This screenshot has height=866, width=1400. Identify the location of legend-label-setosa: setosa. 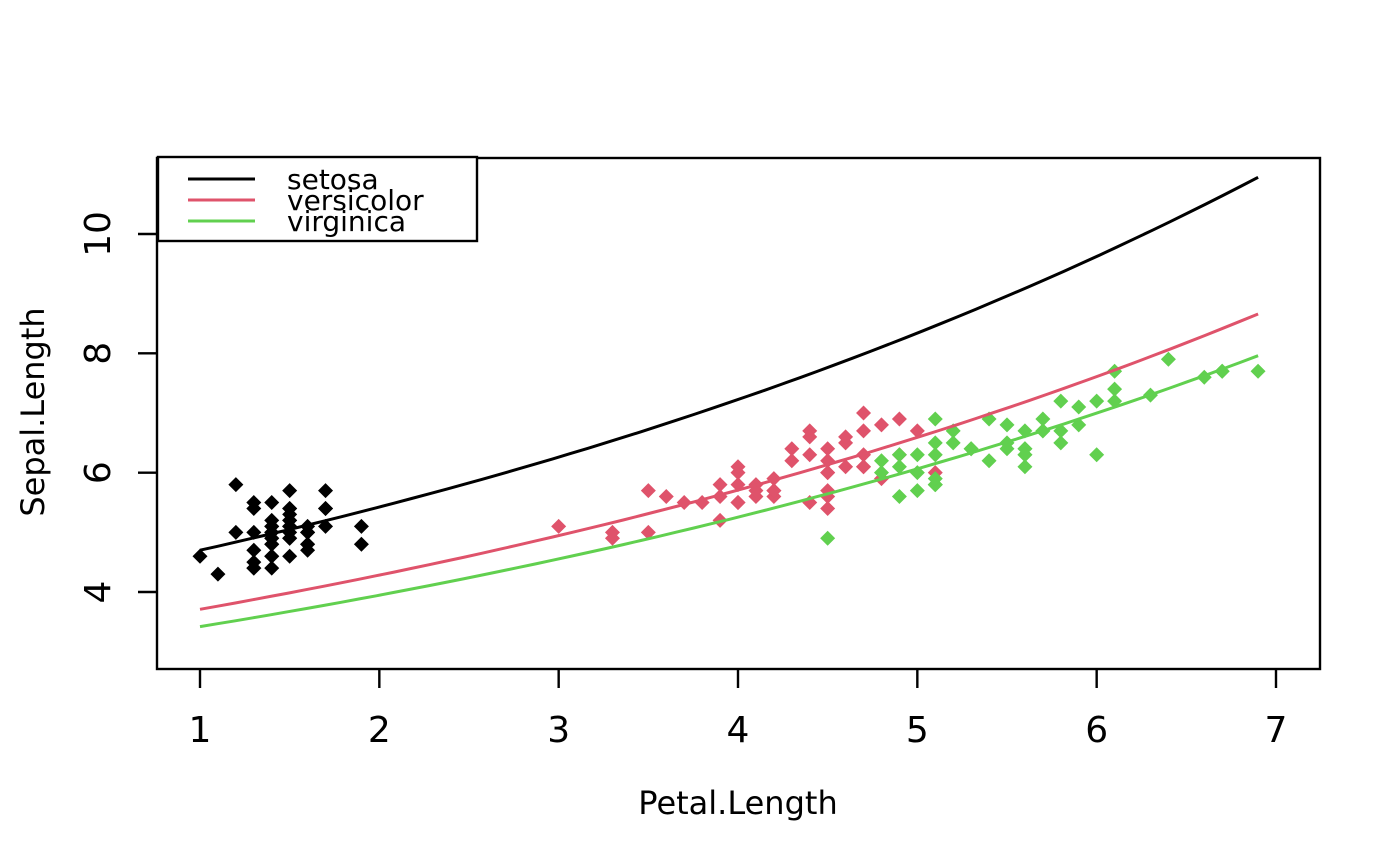
(333, 179).